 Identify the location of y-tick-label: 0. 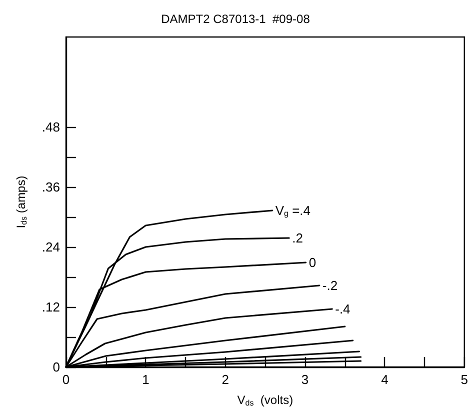
(56, 367).